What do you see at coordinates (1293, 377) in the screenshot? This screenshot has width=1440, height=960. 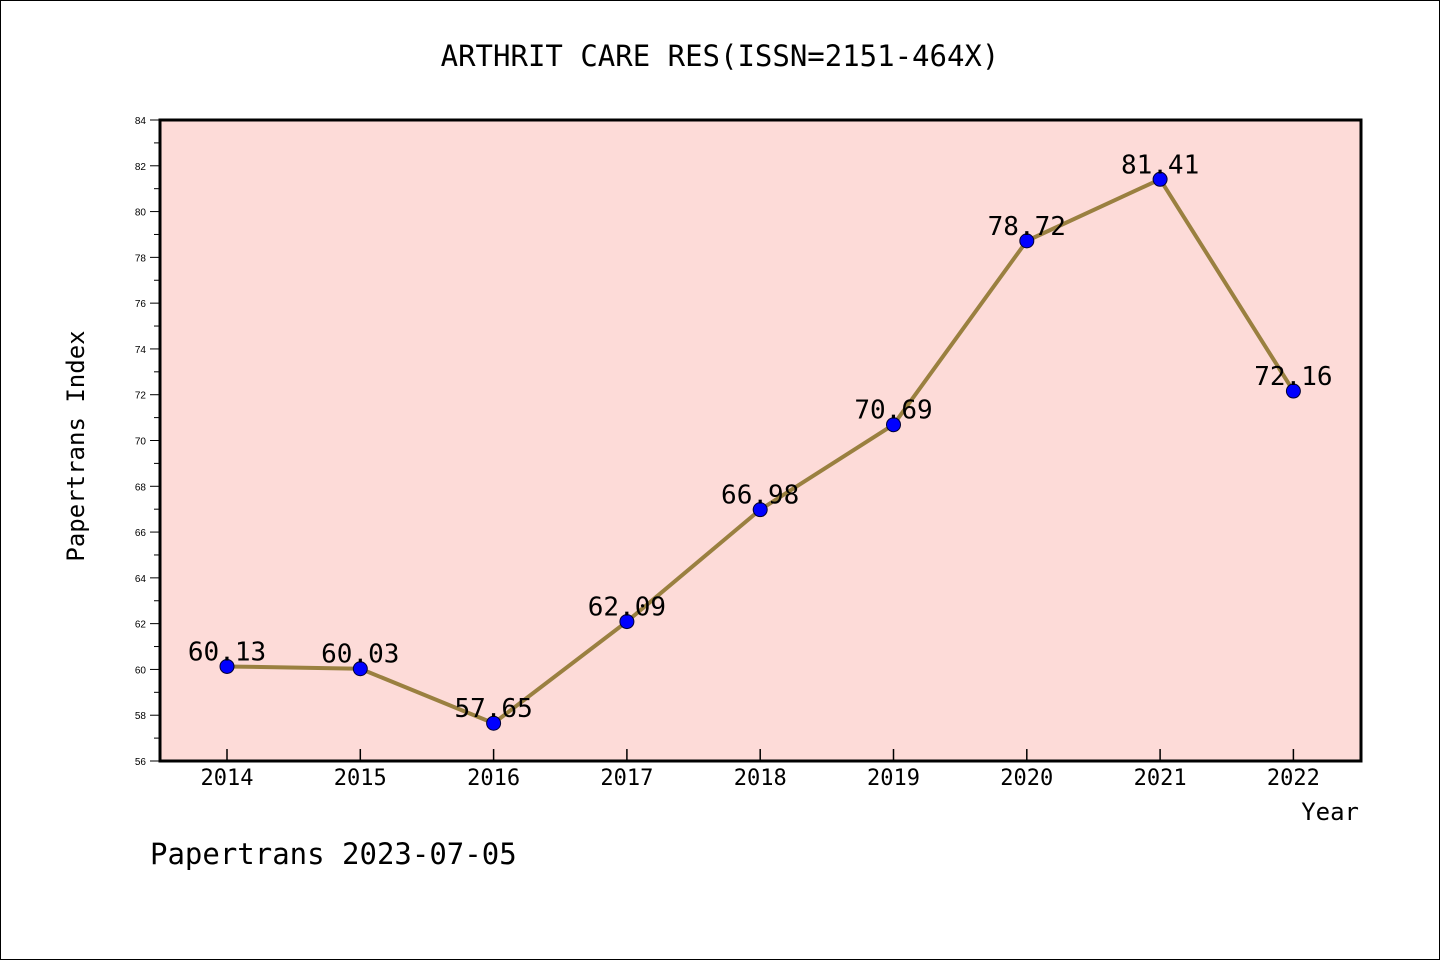 I see `data-label: 72.16` at bounding box center [1293, 377].